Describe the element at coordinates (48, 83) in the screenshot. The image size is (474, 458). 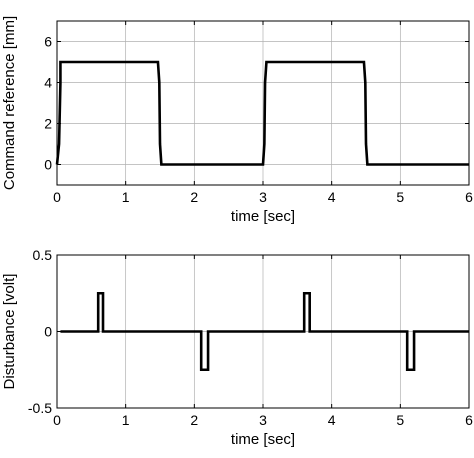
I see `y-tick-label: 4` at that location.